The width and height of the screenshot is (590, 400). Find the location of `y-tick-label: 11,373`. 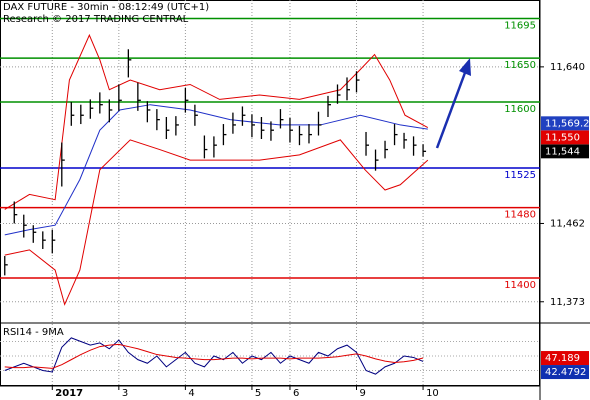

y-tick-label: 11,373 is located at coordinates (567, 302).